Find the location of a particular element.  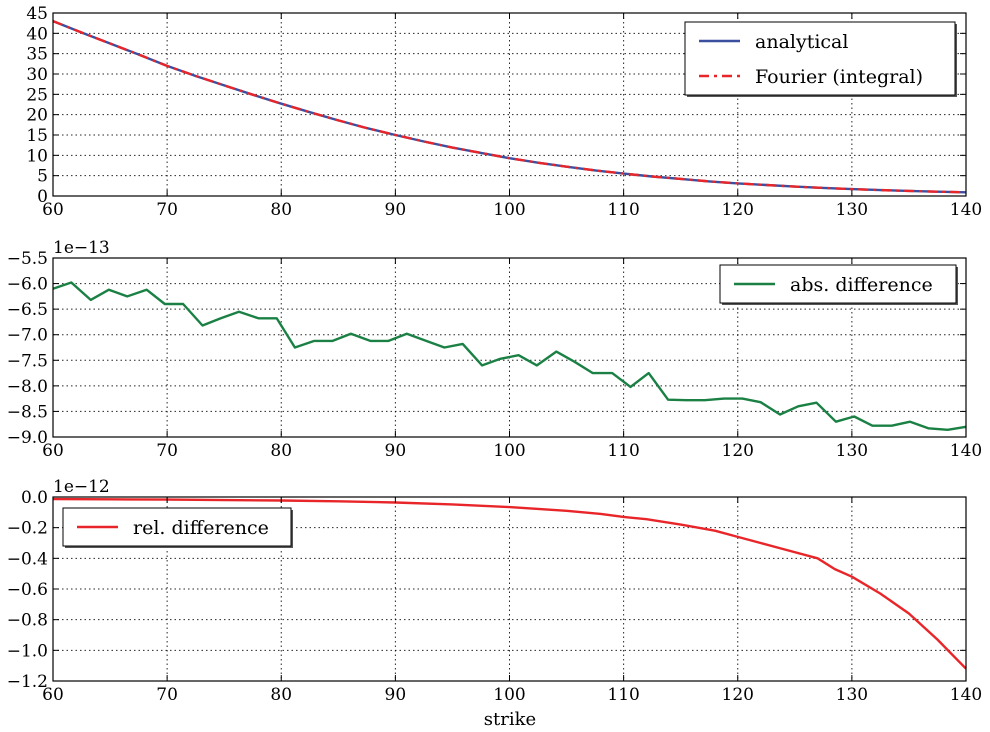

y-tick-label: 20 is located at coordinates (37, 116).